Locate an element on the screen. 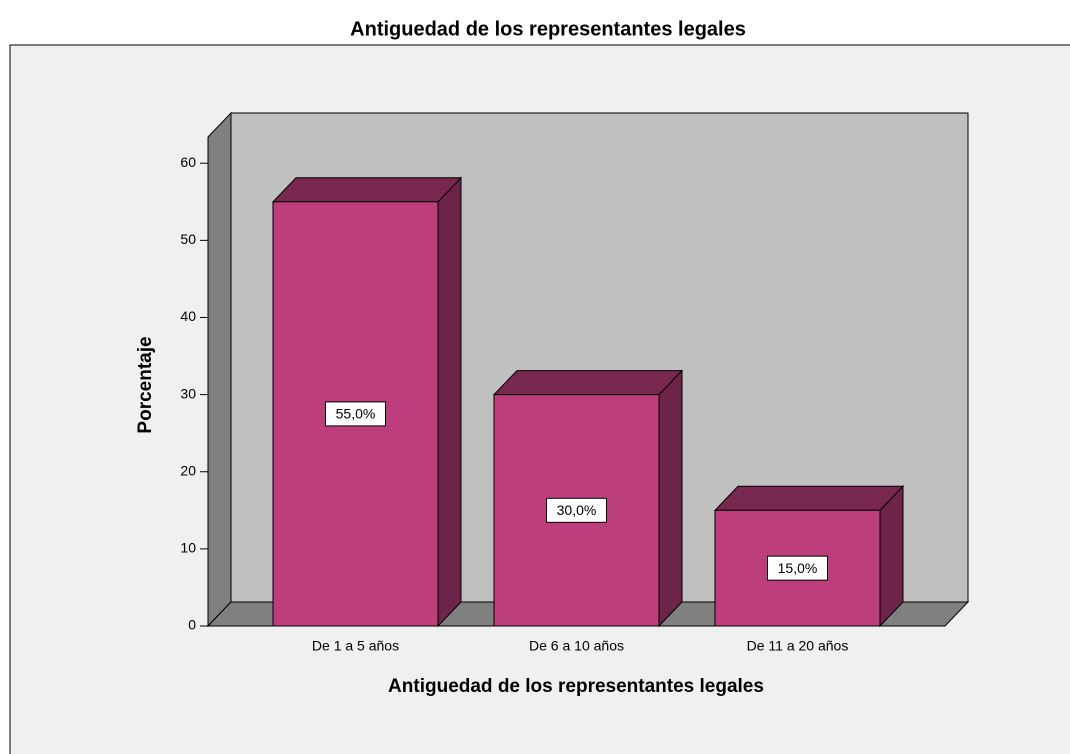 The image size is (1070, 754). left-wall is located at coordinates (219, 369).